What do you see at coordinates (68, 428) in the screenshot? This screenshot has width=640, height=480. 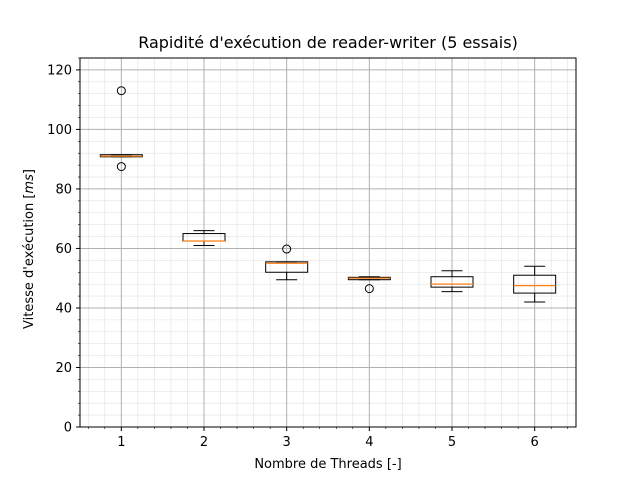 I see `y-tick-label: 0` at bounding box center [68, 428].